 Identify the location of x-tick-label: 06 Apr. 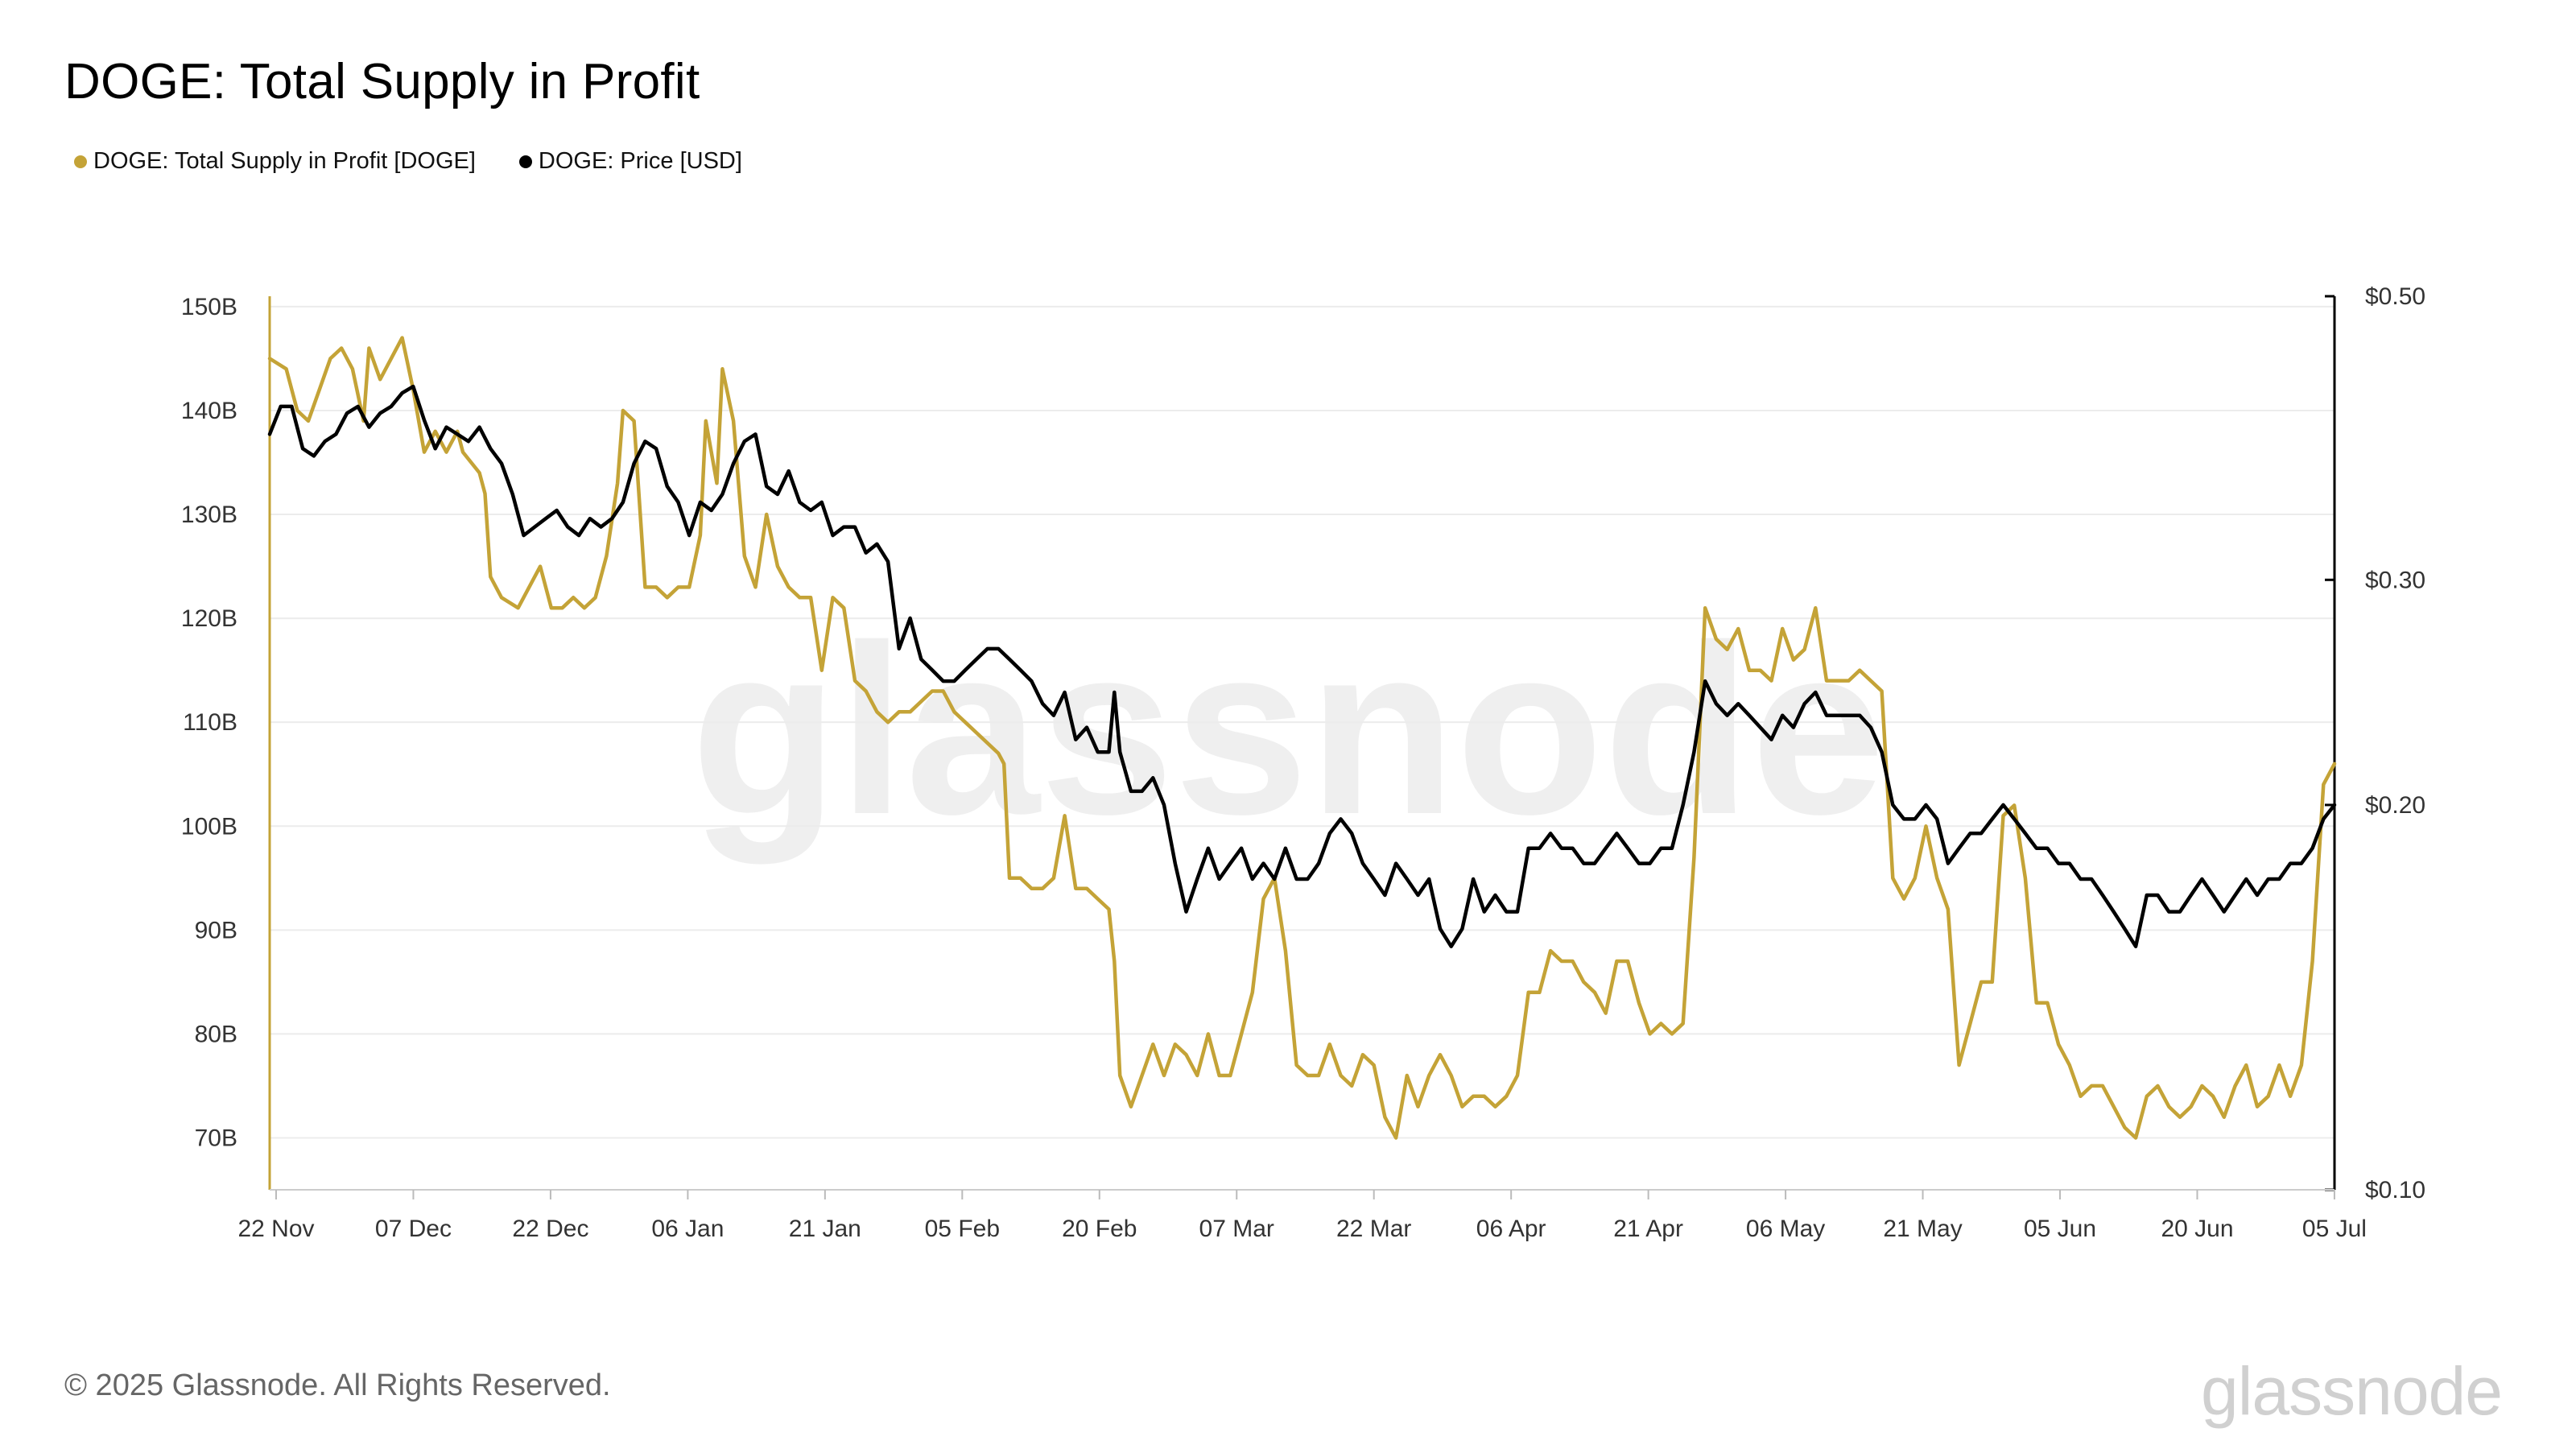
(1511, 1229).